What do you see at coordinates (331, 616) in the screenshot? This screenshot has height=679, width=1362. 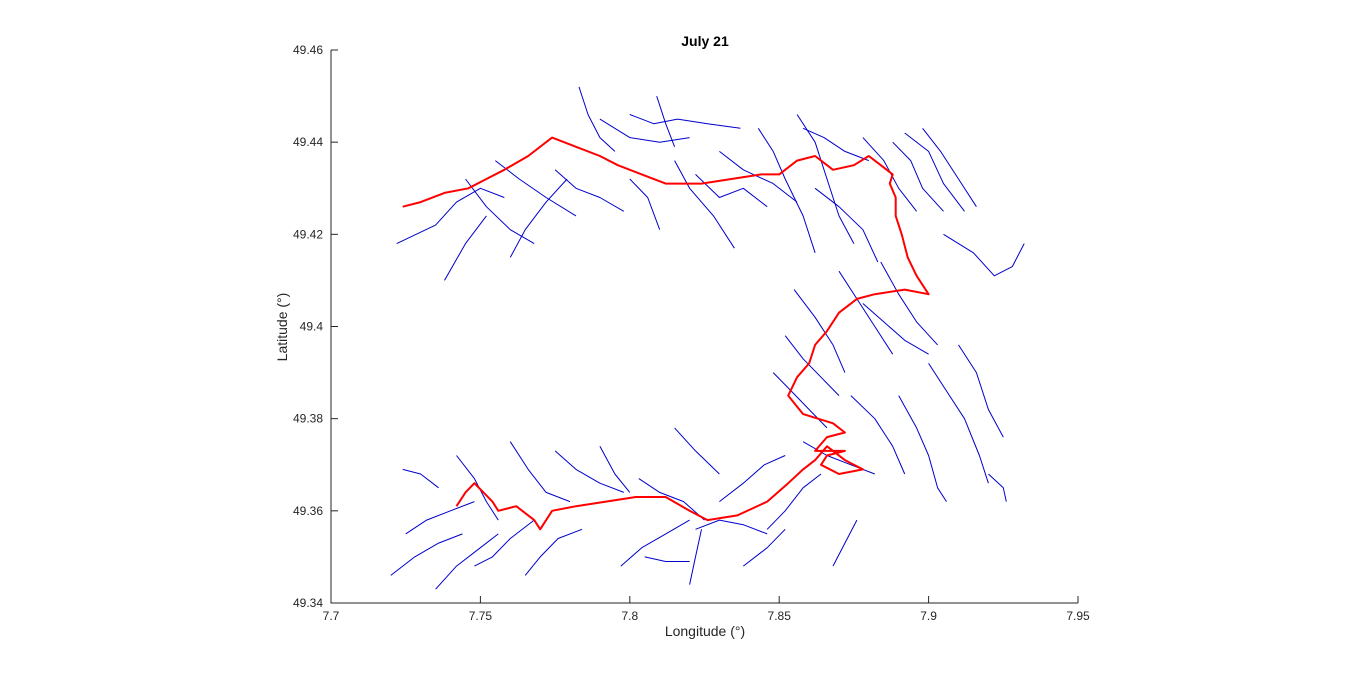 I see `x-tick-label: 7.7` at bounding box center [331, 616].